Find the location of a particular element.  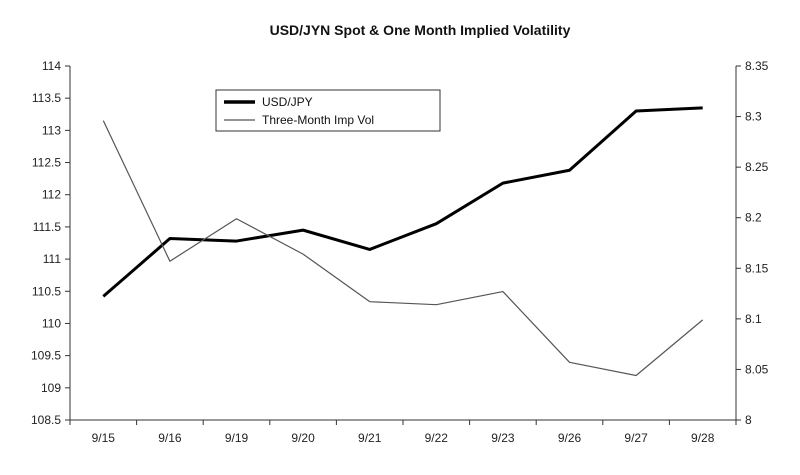

x-tick-label: 9/19 is located at coordinates (237, 438).